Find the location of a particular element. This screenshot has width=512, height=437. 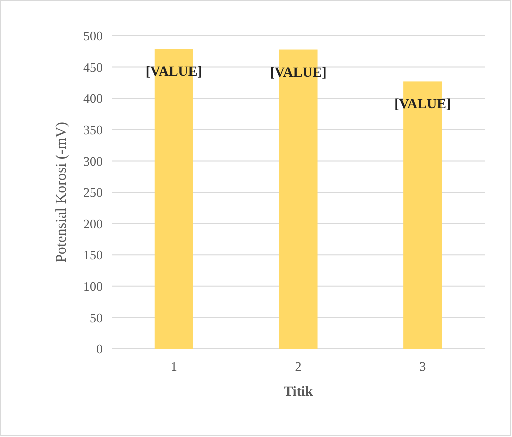

x-tick-label: 2 is located at coordinates (298, 366).